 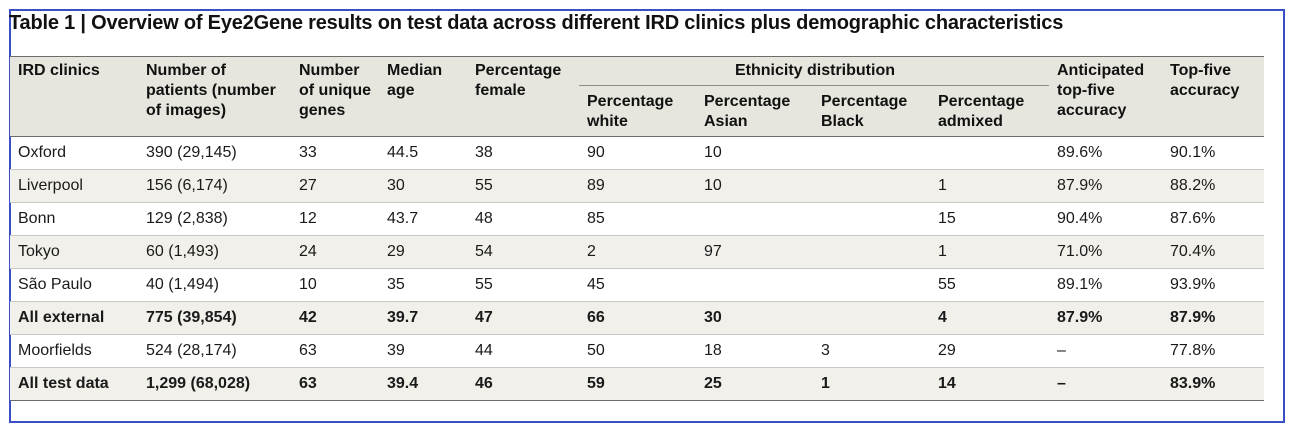 What do you see at coordinates (1105, 252) in the screenshot?
I see `cell-anticipated: 71.0%` at bounding box center [1105, 252].